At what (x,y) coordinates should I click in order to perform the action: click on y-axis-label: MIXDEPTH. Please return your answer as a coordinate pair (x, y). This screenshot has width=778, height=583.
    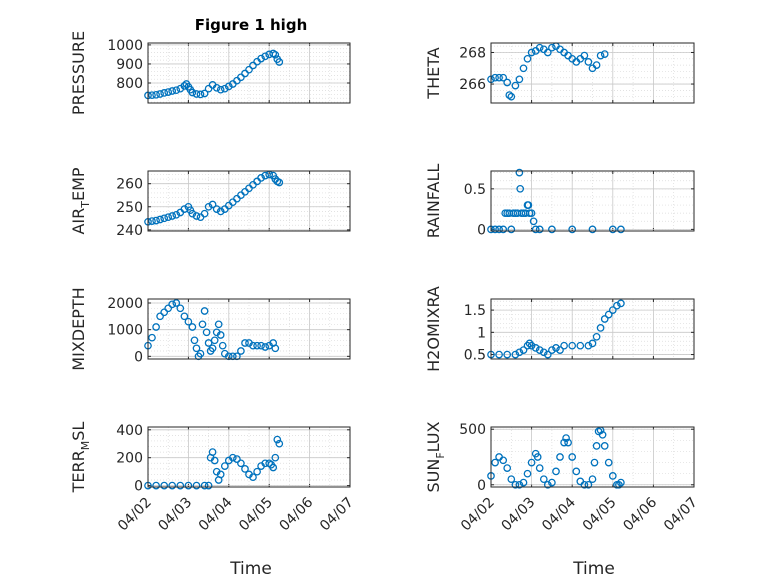
    Looking at the image, I should click on (78, 328).